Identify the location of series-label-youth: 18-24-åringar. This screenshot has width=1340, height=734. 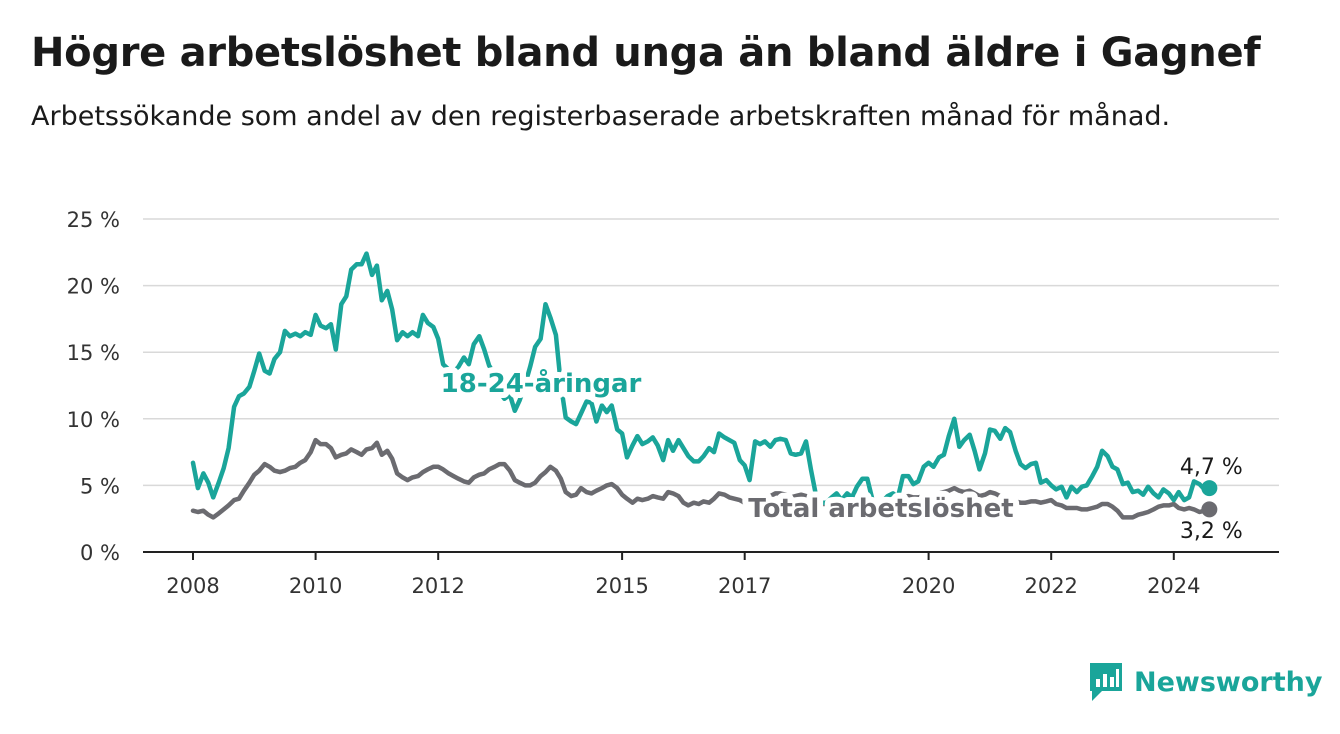
(541, 383).